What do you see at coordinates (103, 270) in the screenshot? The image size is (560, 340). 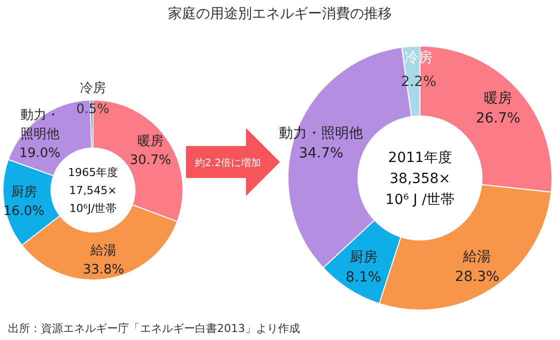 I see `data-label: 33.8%` at bounding box center [103, 270].